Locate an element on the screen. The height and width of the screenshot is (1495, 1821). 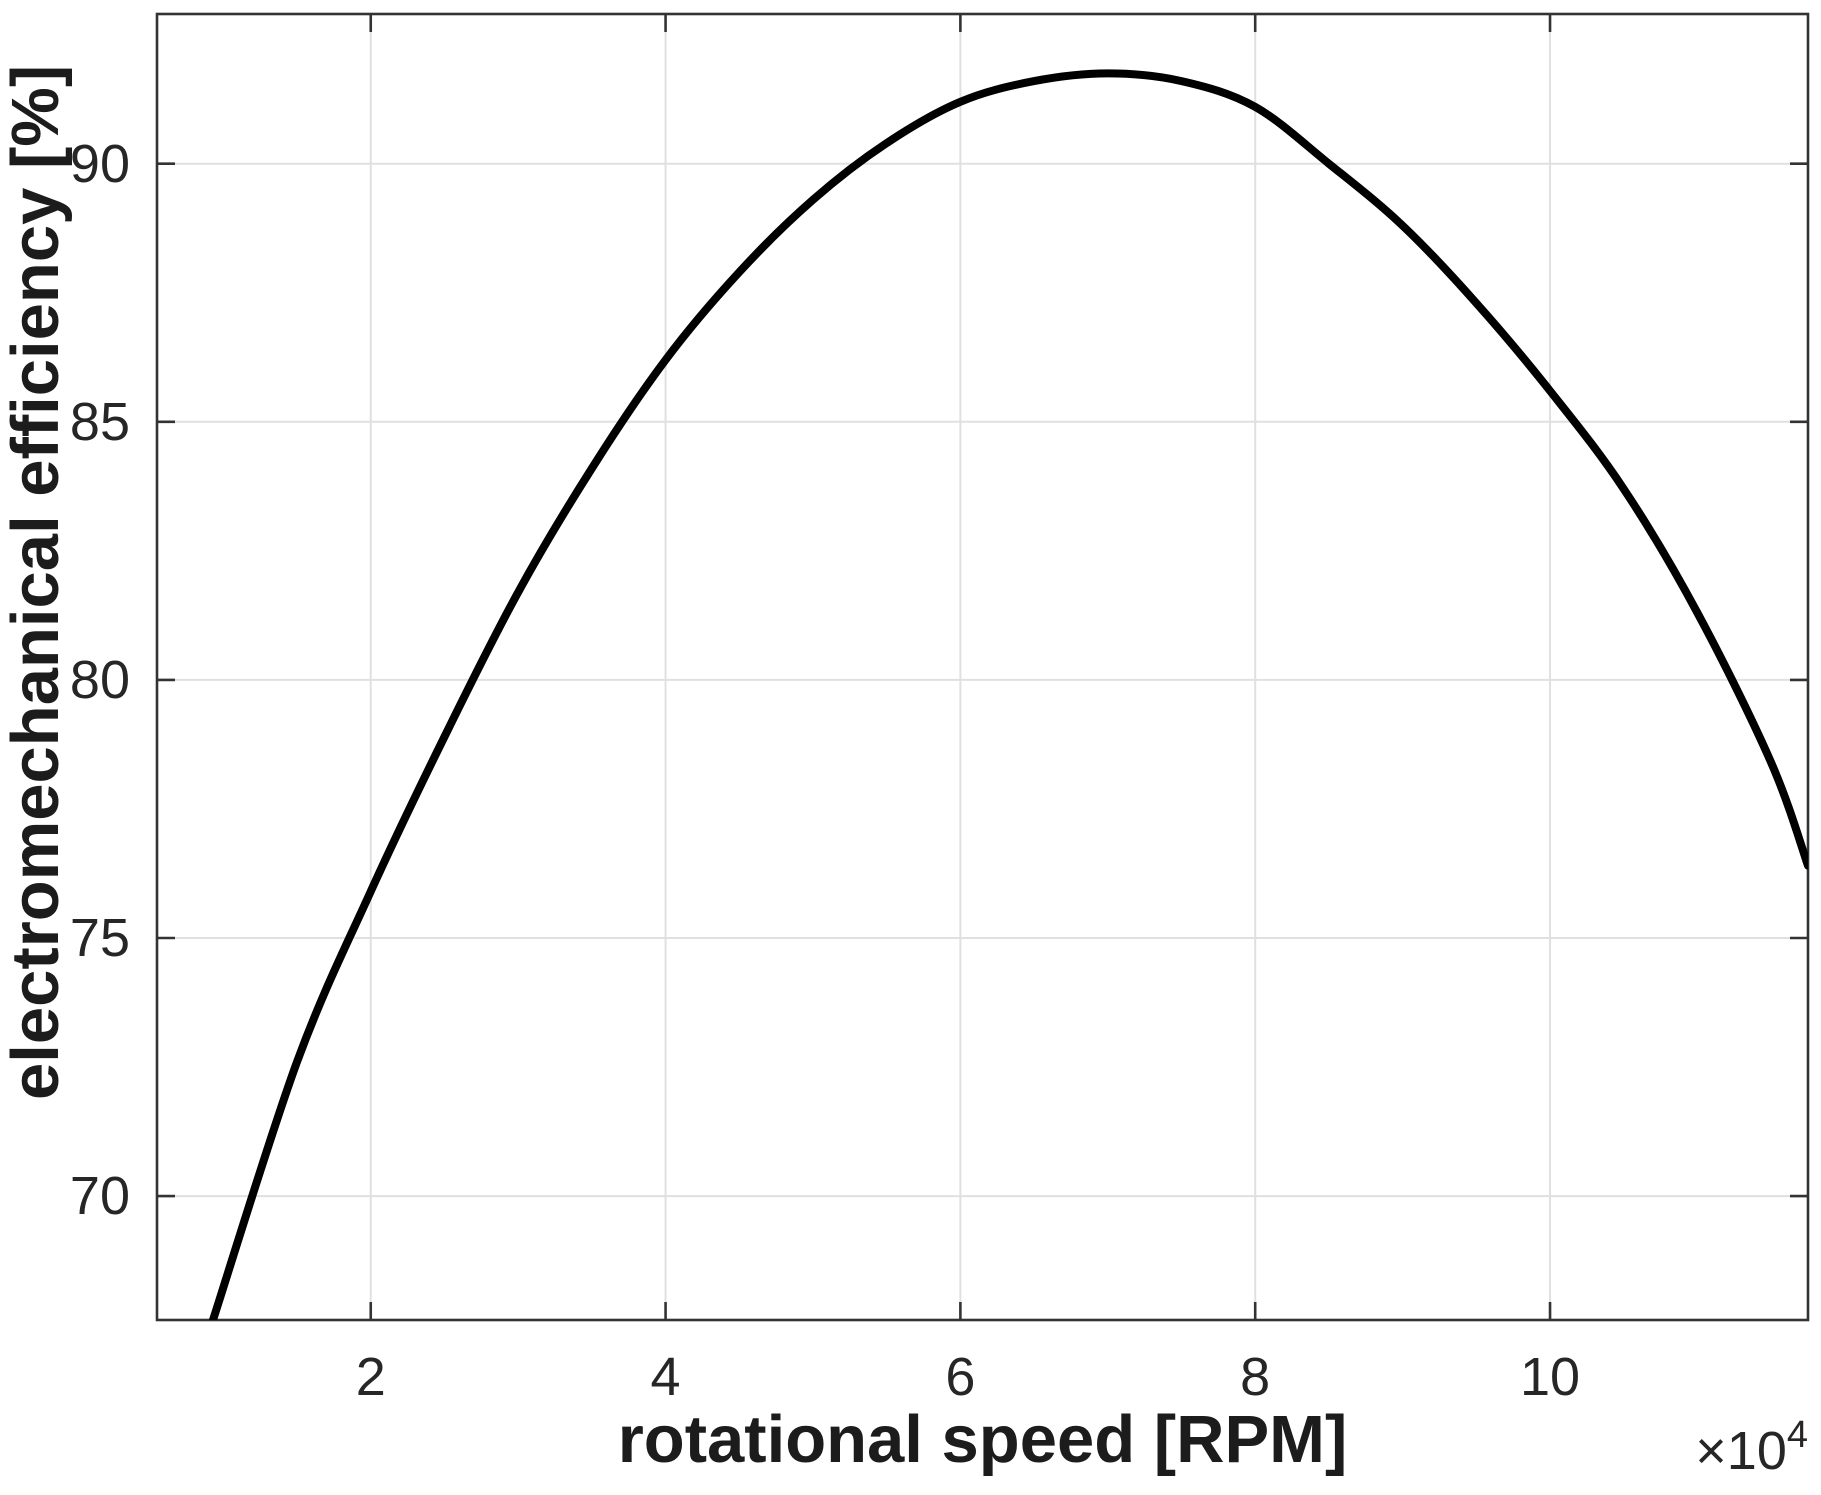
x-tick-label: 2 is located at coordinates (370, 1377).